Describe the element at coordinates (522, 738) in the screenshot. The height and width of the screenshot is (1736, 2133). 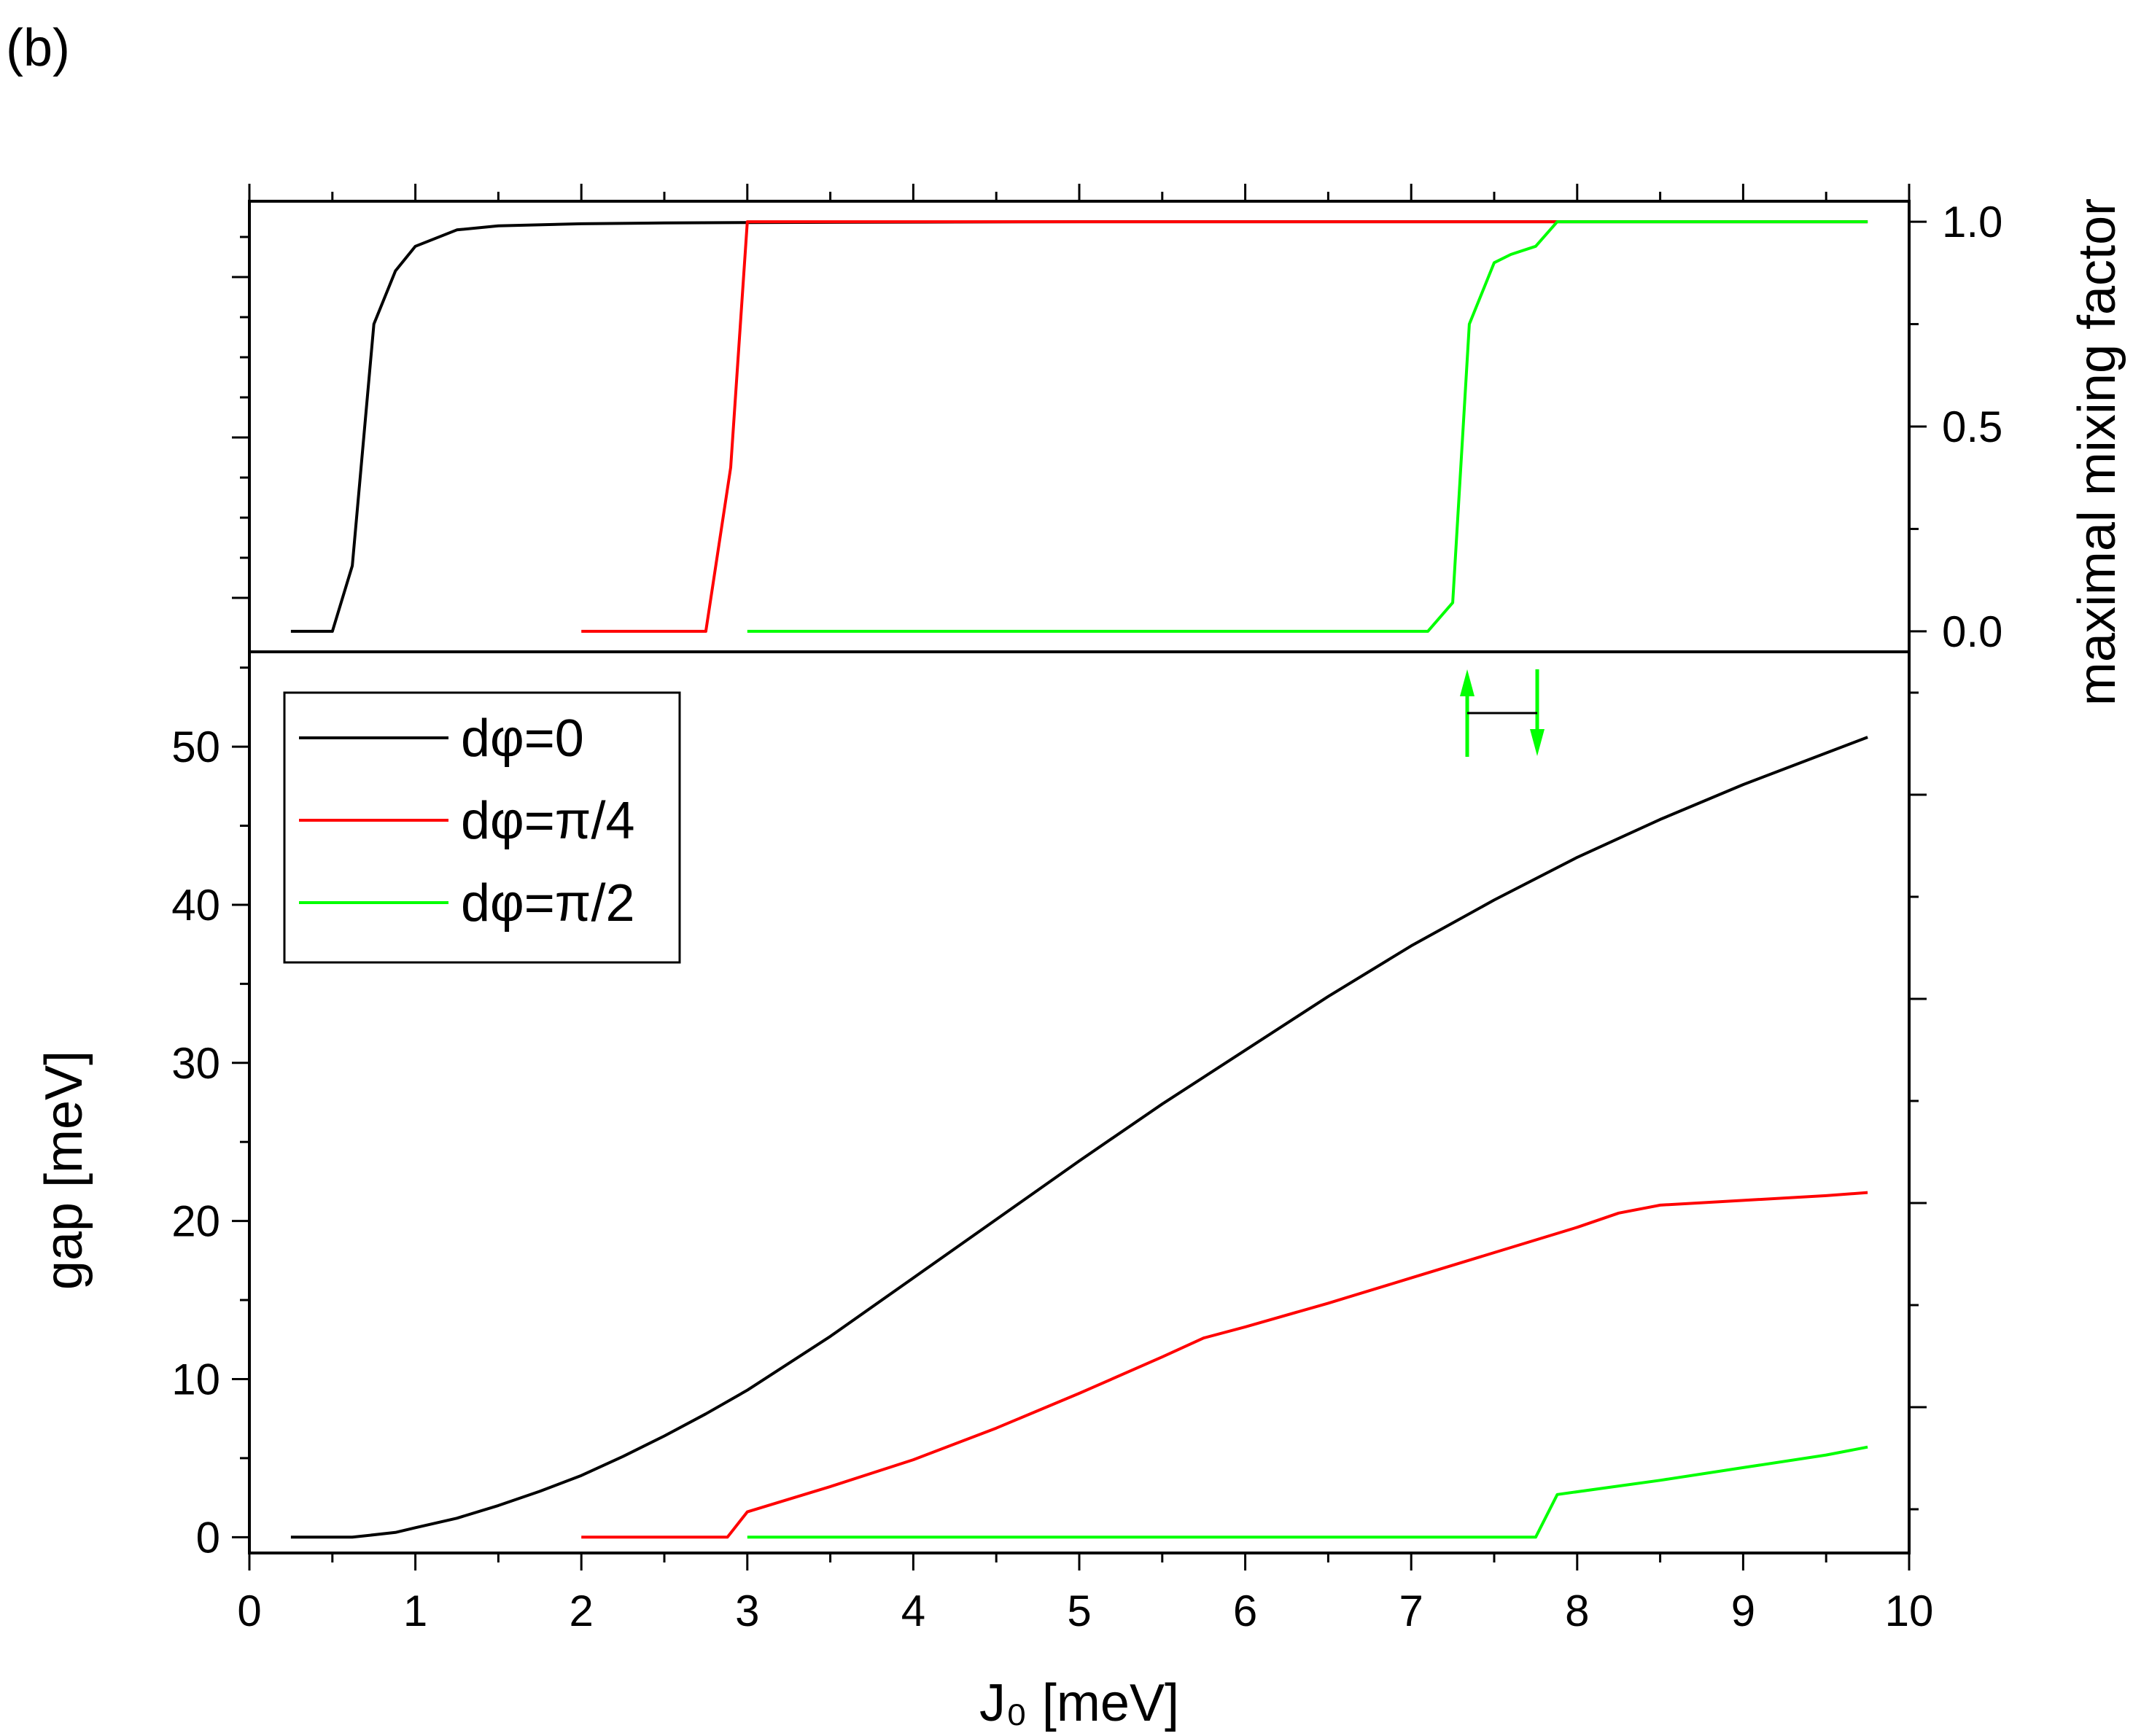
I see `legend-label-0: dφ=0` at that location.